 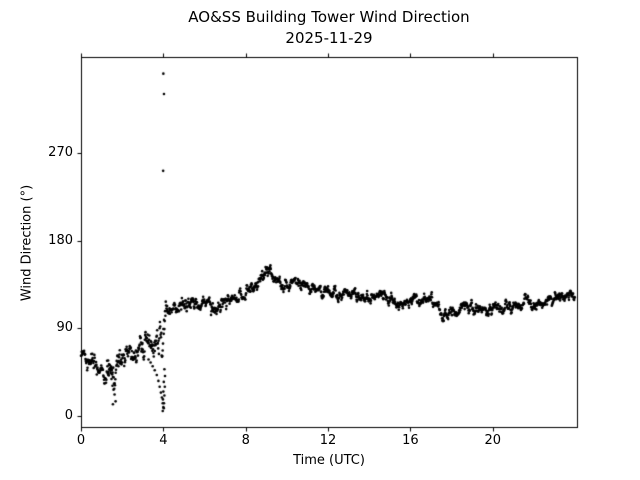 I want to click on x-tick-label: 12, so click(x=328, y=440).